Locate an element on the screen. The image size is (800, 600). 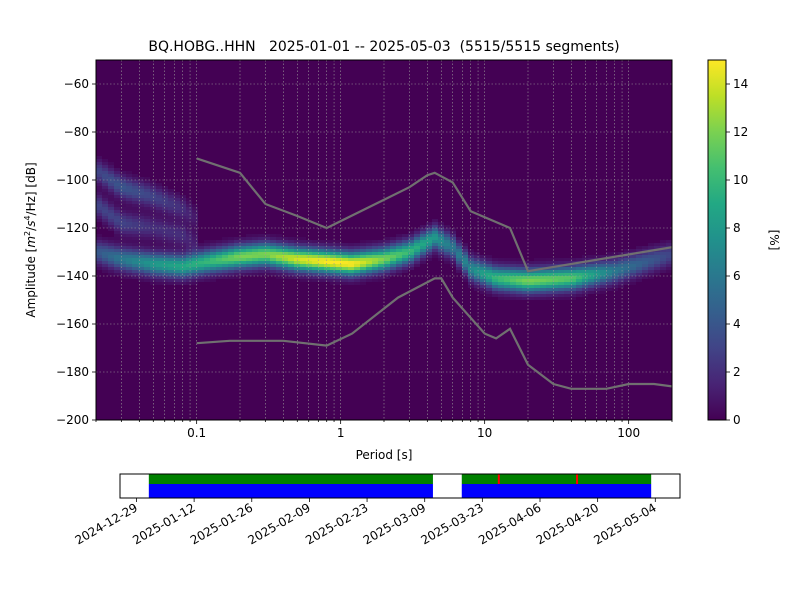
timeline-frame is located at coordinates (400, 486).